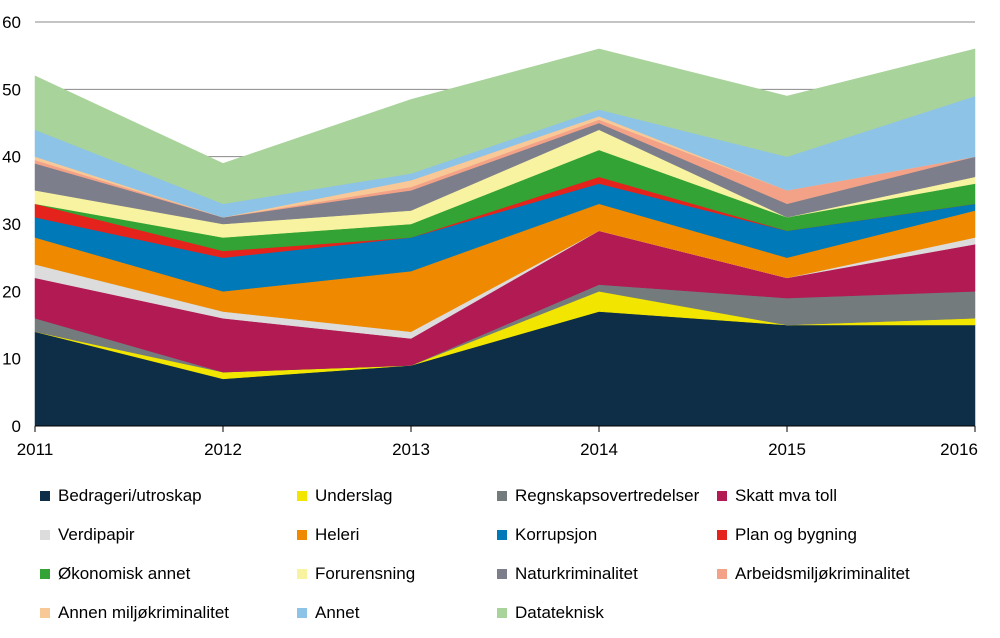  I want to click on legend-item-naturkriminalitet: Naturkriminalitet, so click(567, 574).